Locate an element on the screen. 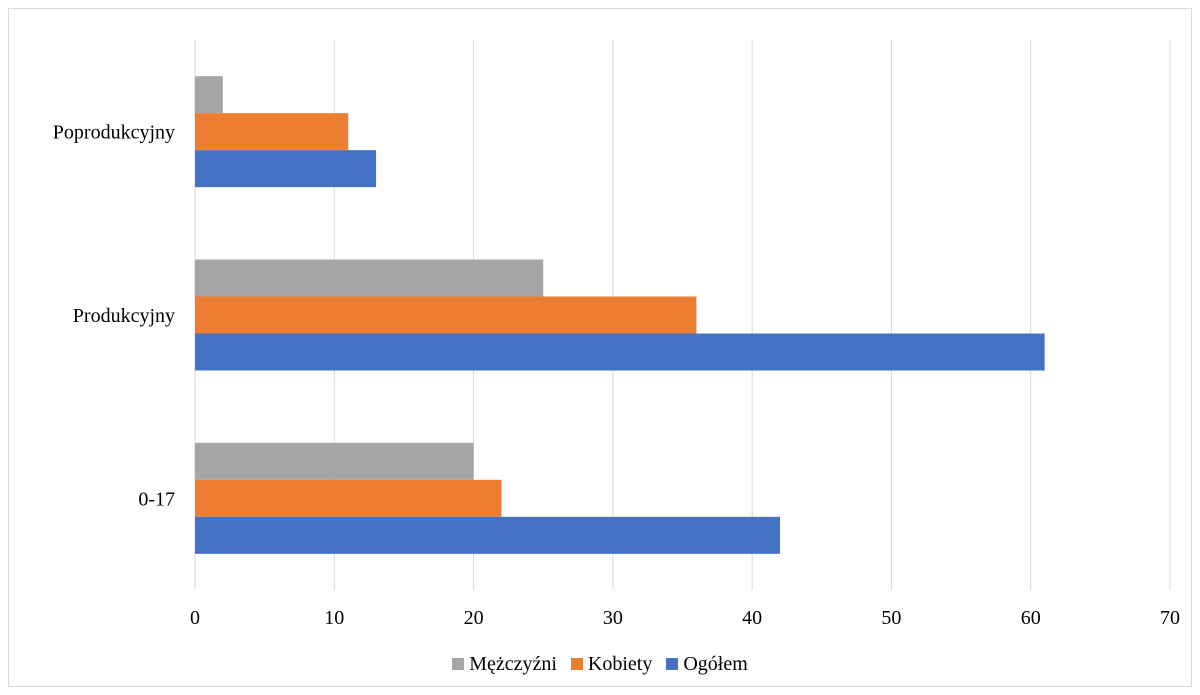  bar-Ogółem-0-17 is located at coordinates (487, 535).